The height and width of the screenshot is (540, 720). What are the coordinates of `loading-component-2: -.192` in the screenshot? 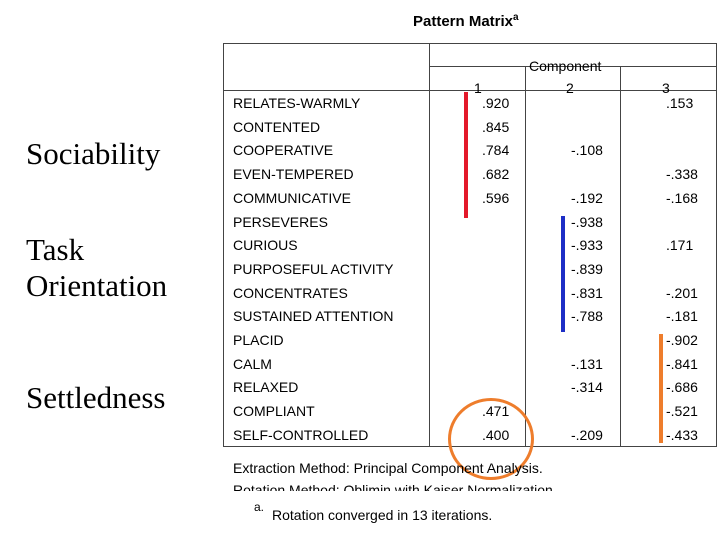 It's located at (587, 197).